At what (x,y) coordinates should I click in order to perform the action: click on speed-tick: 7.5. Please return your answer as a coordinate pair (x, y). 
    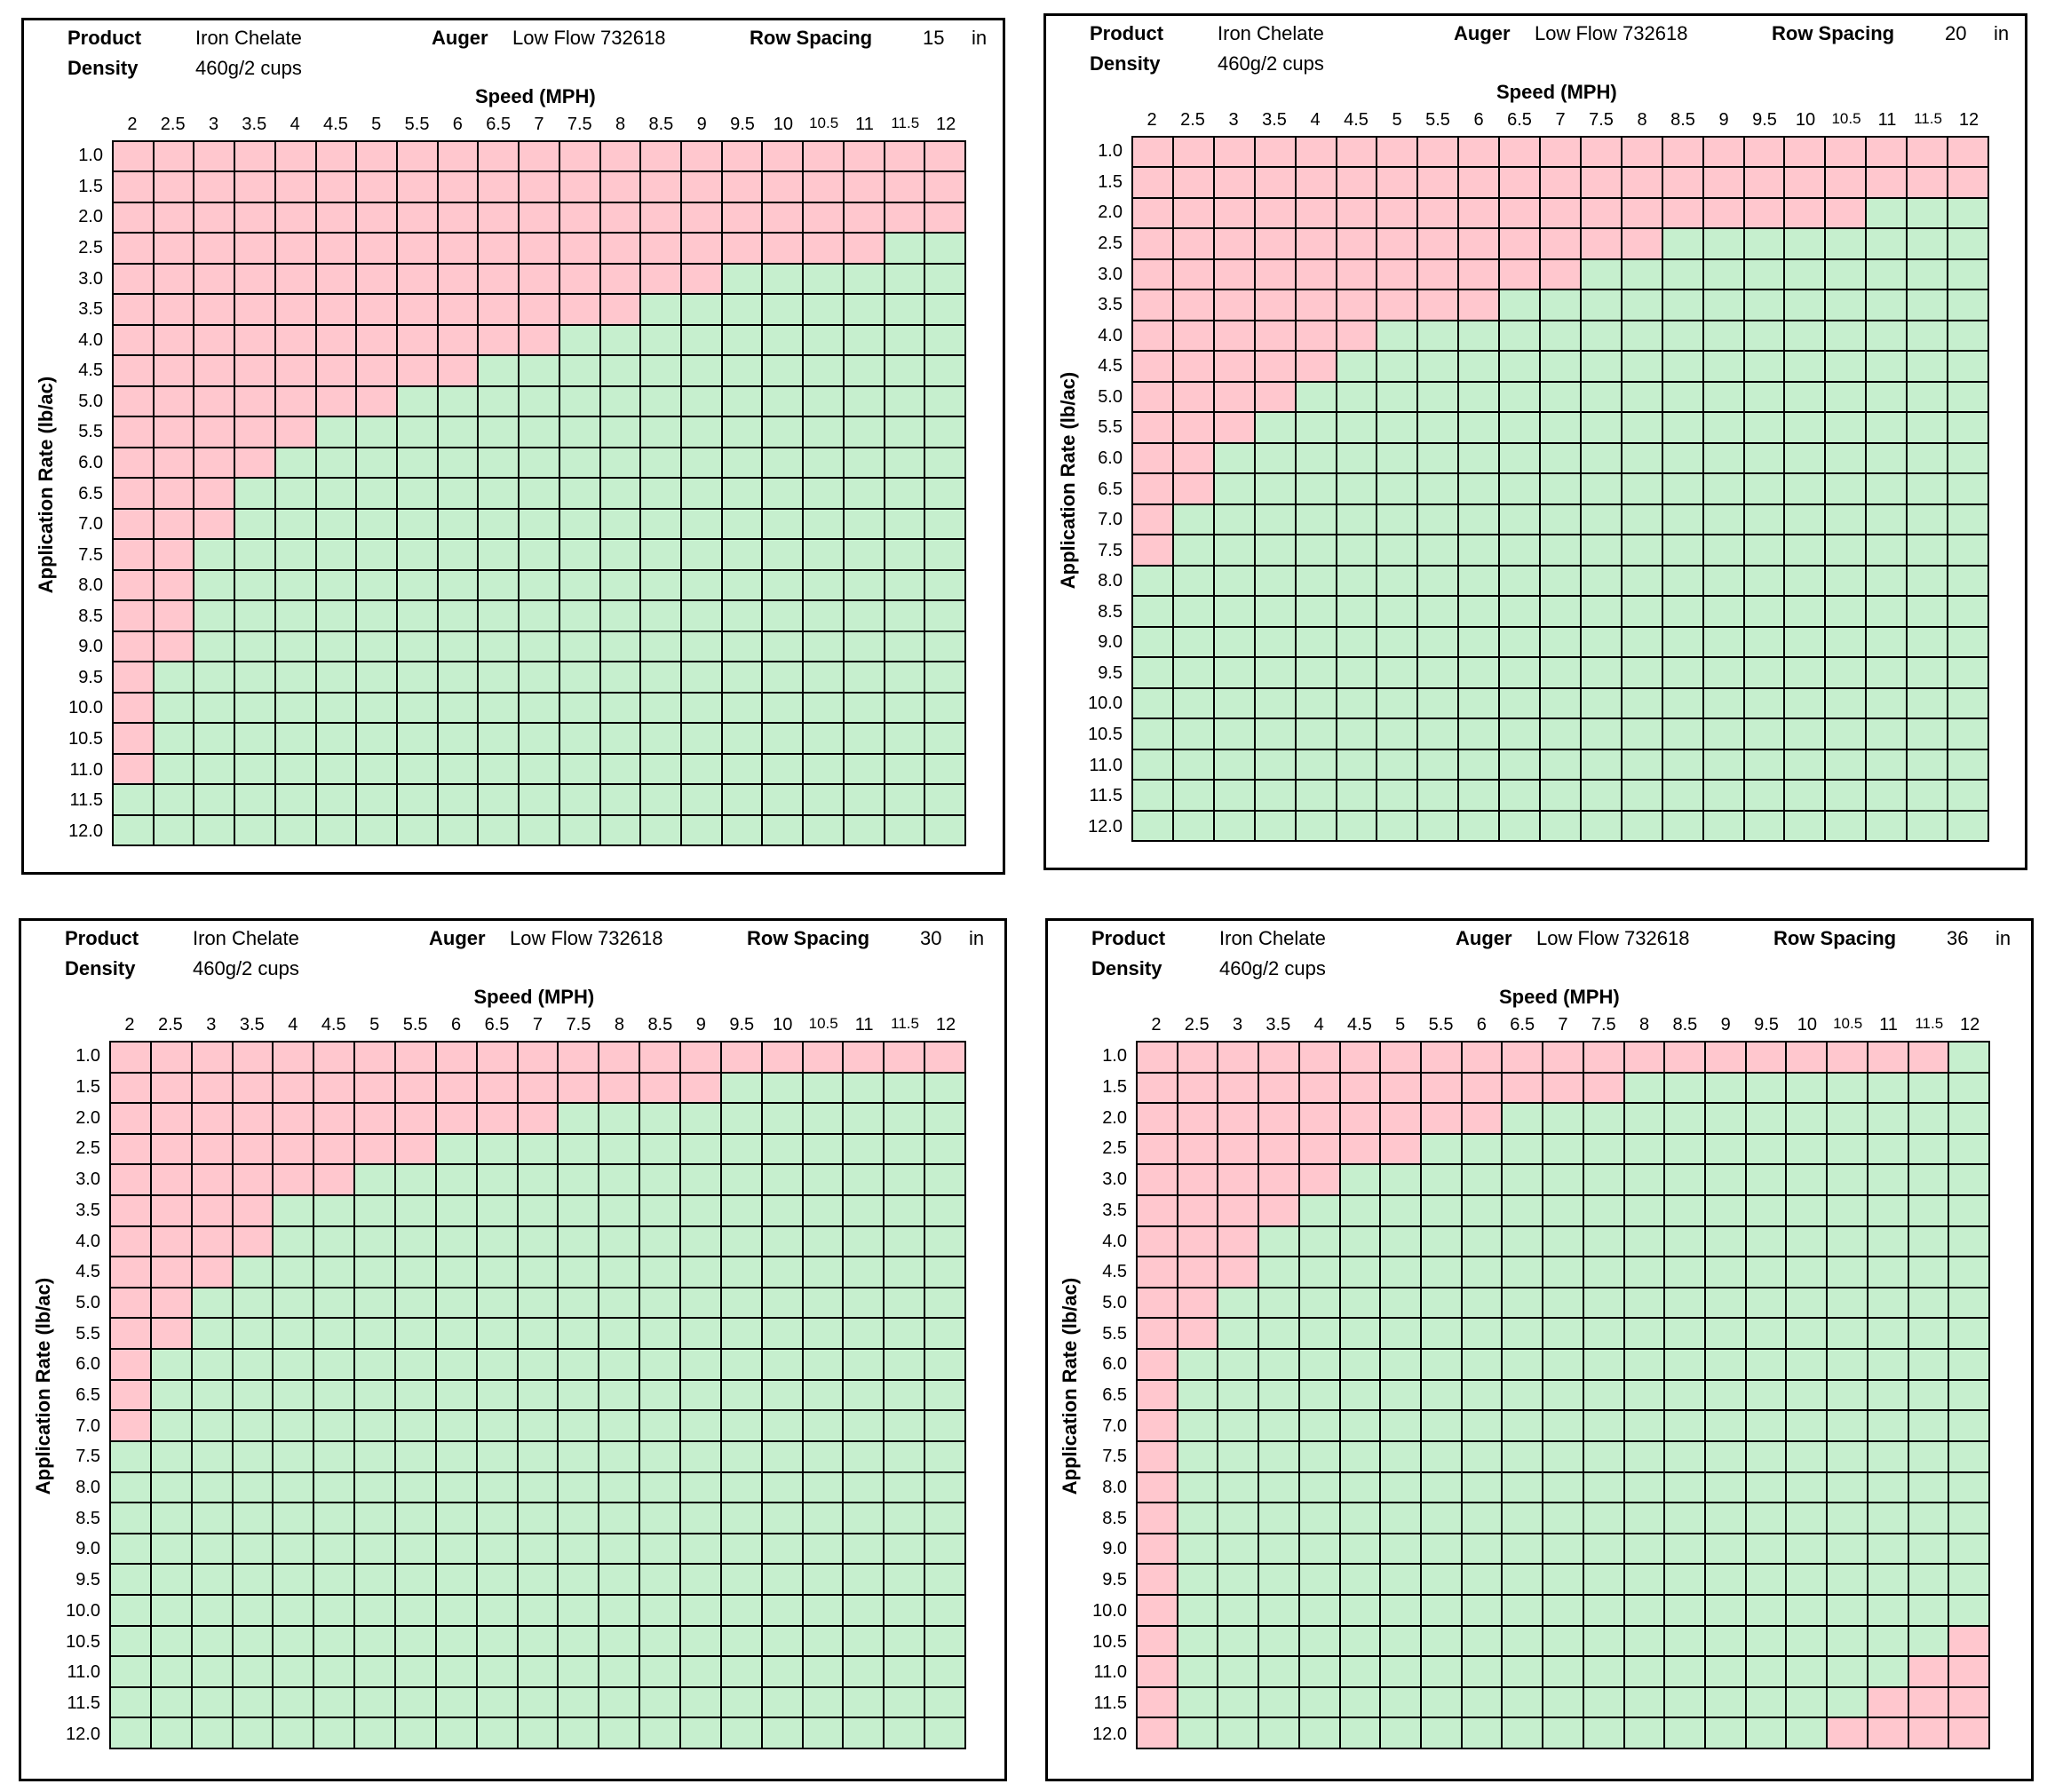
    Looking at the image, I should click on (578, 1025).